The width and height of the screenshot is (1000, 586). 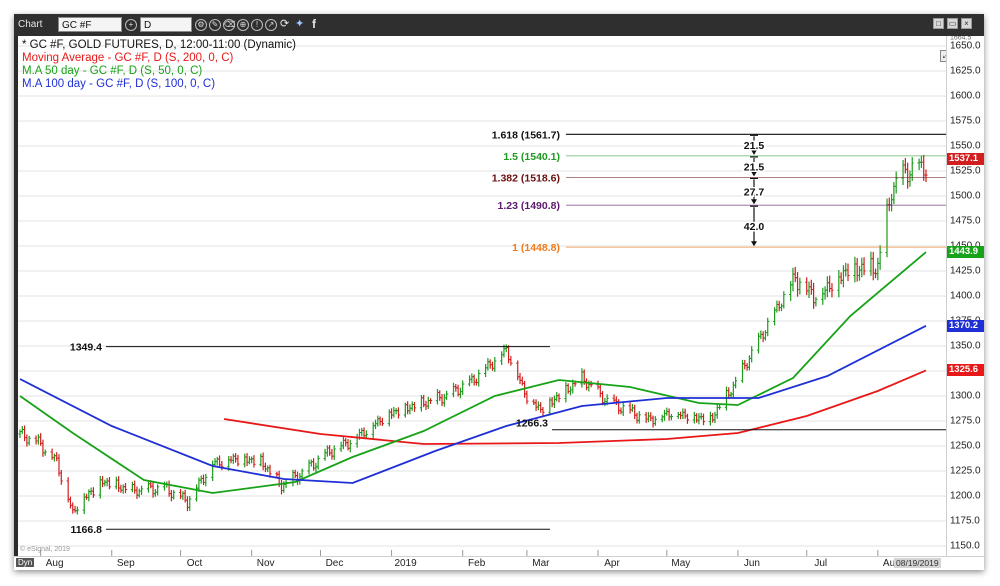 I want to click on fib-level-label: 1 (1448.8), so click(x=536, y=248).